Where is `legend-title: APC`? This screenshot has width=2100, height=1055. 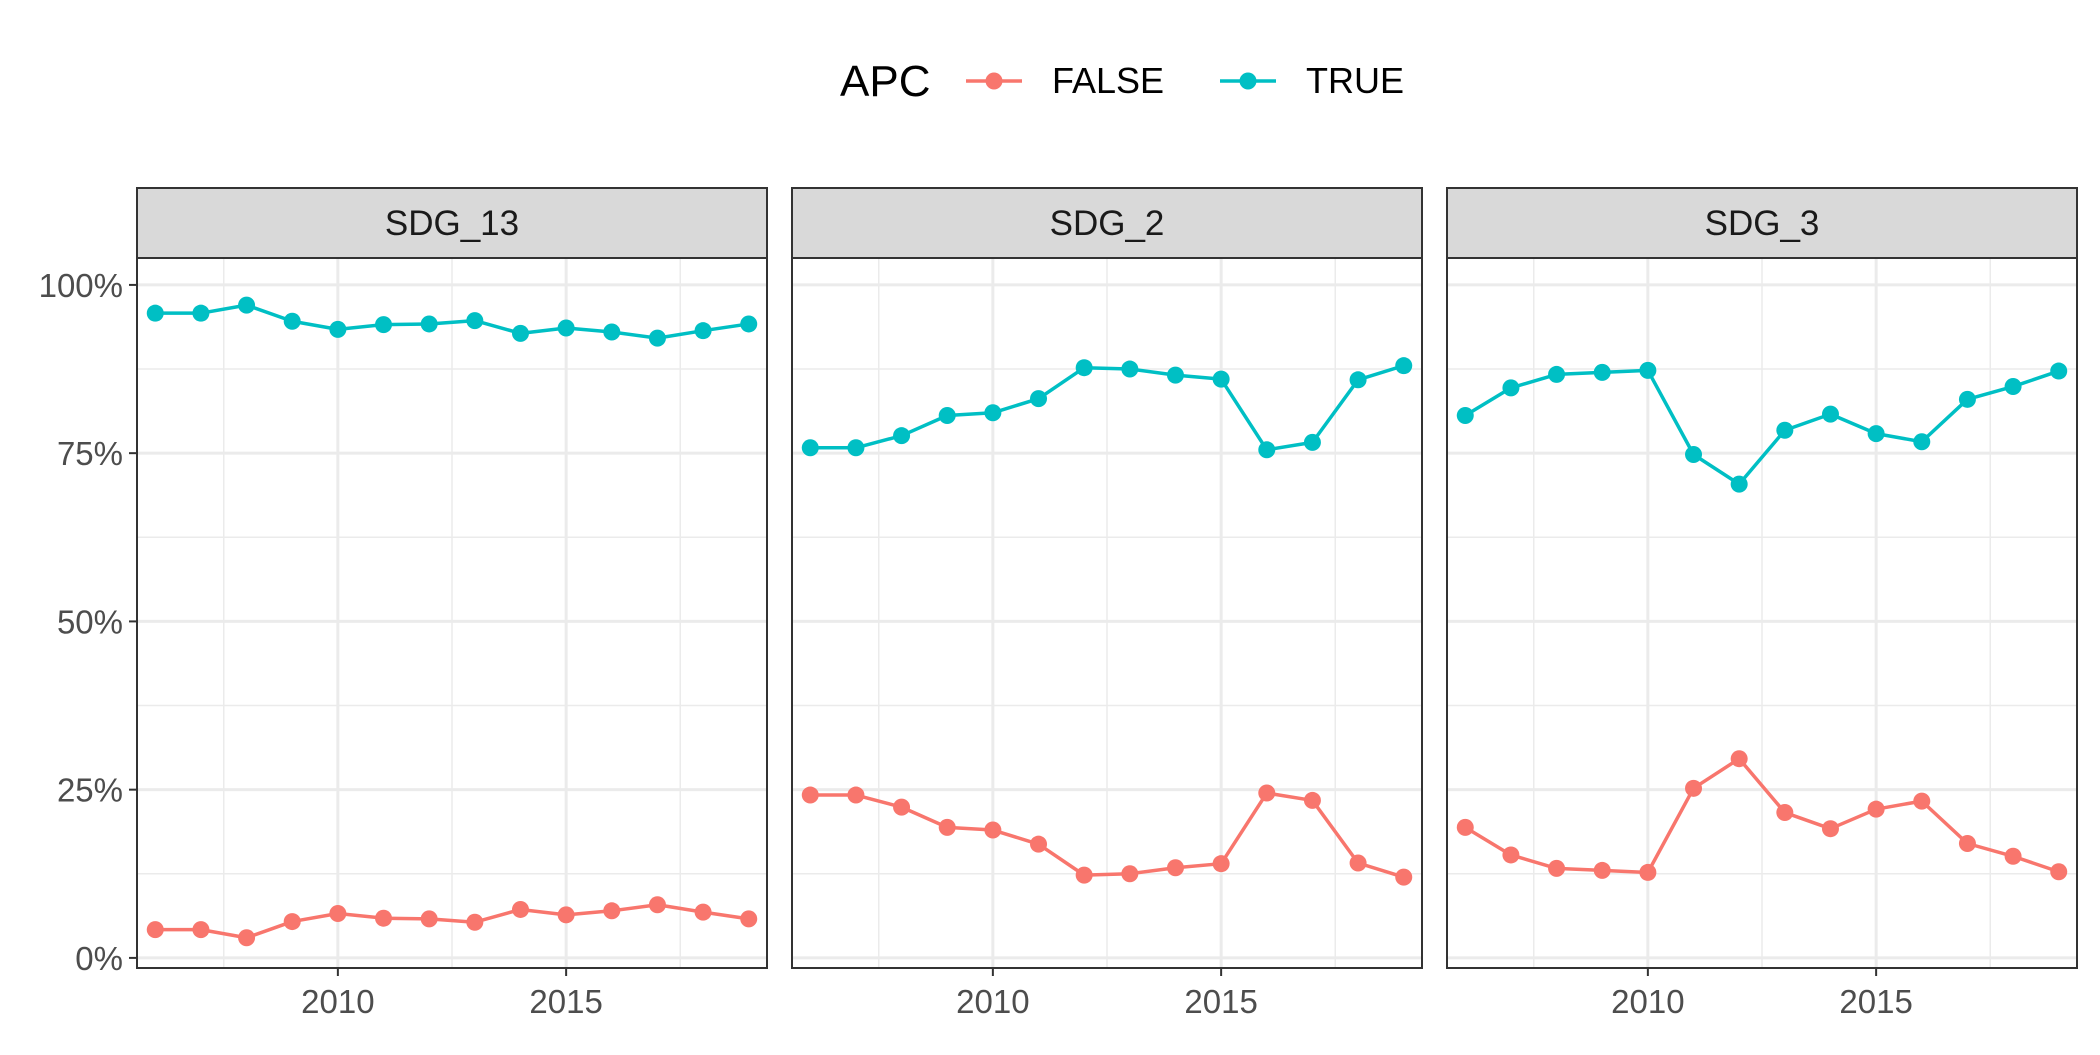 legend-title: APC is located at coordinates (885, 81).